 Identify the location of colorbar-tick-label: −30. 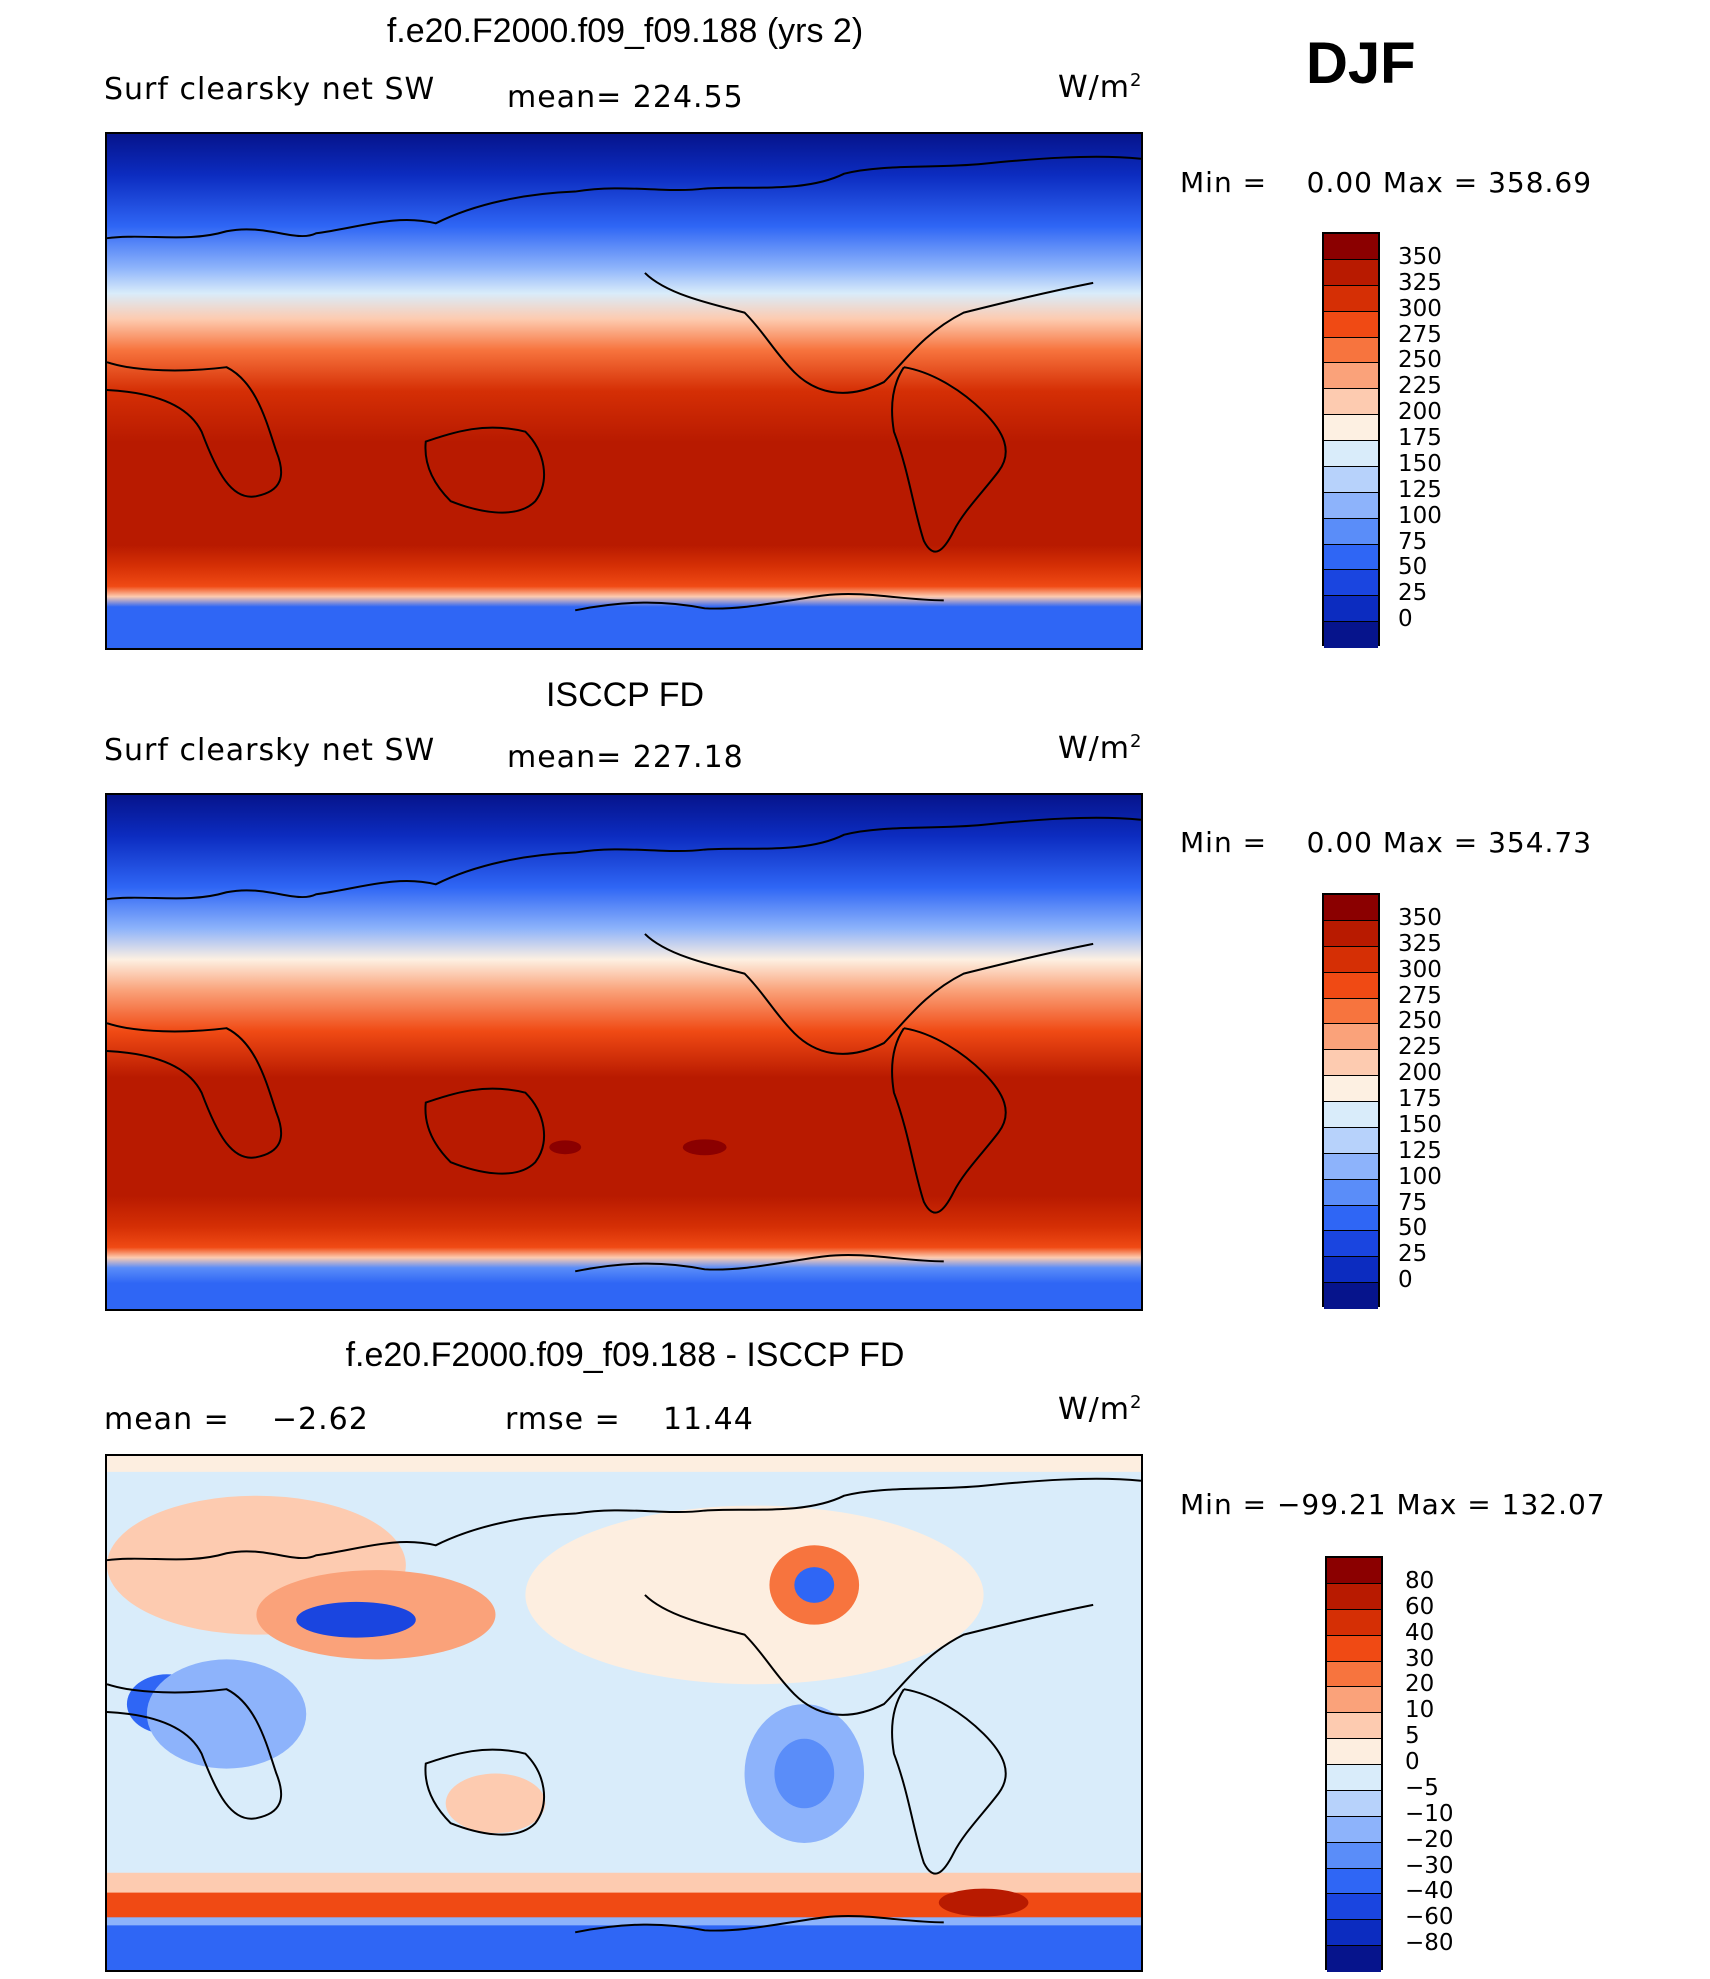
(1429, 1865).